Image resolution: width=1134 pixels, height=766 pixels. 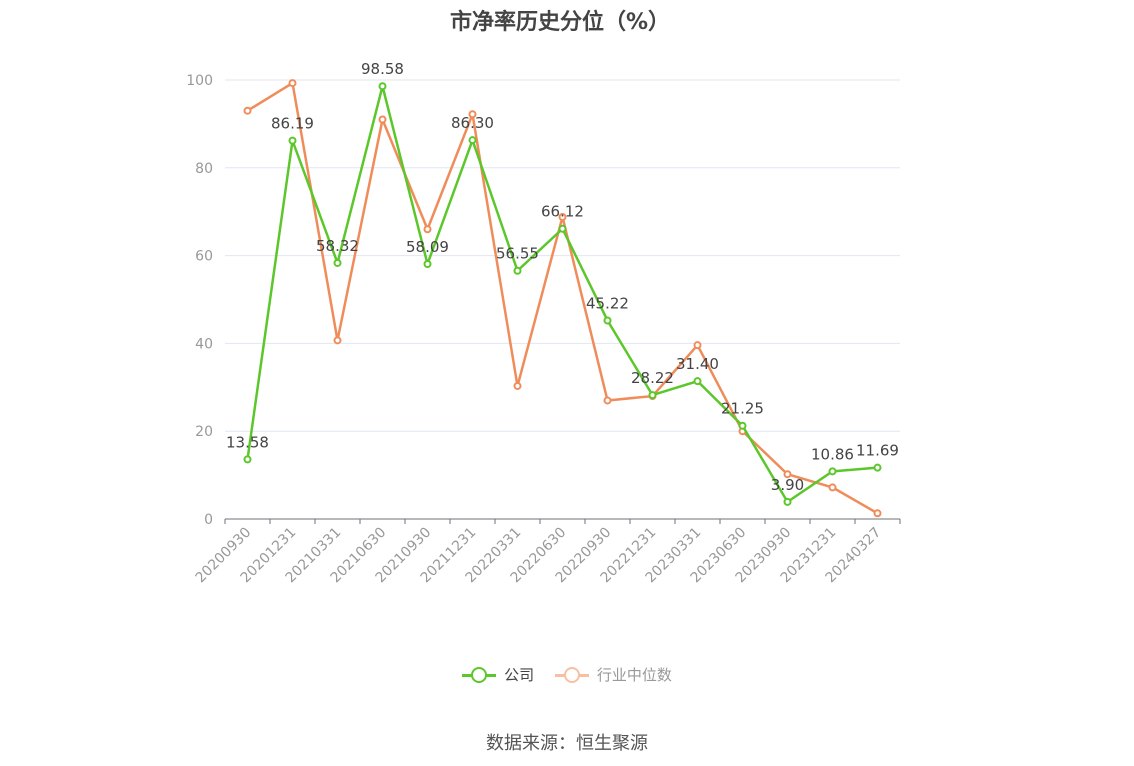 I want to click on company-data-label: 66.12, so click(x=562, y=212).